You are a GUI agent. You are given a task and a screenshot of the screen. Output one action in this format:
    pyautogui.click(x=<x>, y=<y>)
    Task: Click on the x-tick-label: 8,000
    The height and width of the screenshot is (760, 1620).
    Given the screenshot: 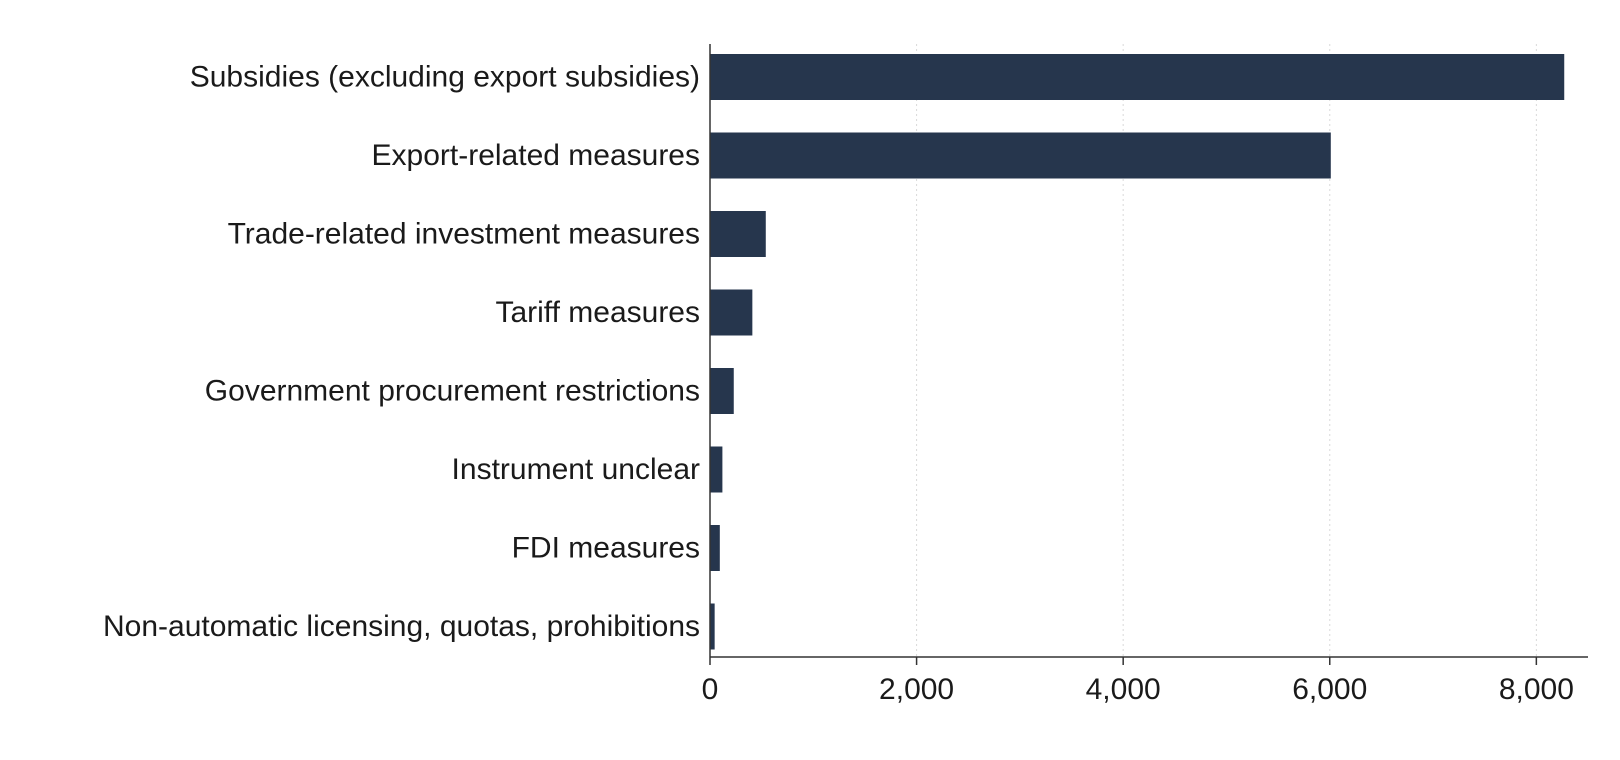 What is the action you would take?
    pyautogui.click(x=1536, y=689)
    